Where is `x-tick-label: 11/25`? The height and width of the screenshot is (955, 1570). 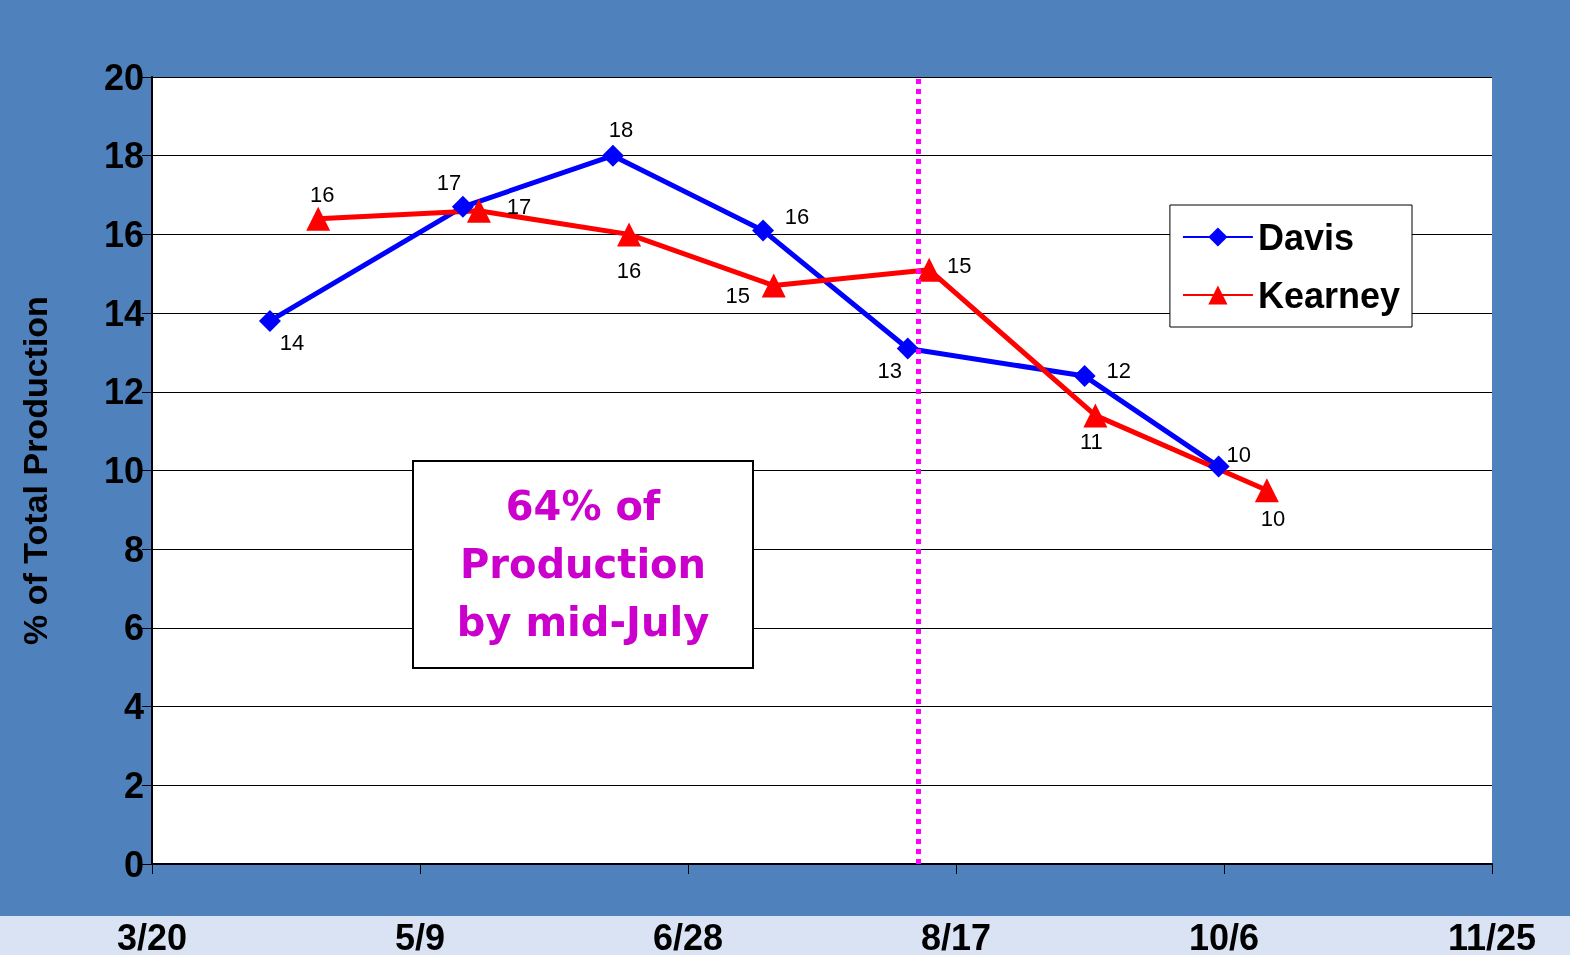
x-tick-label: 11/25 is located at coordinates (1492, 935).